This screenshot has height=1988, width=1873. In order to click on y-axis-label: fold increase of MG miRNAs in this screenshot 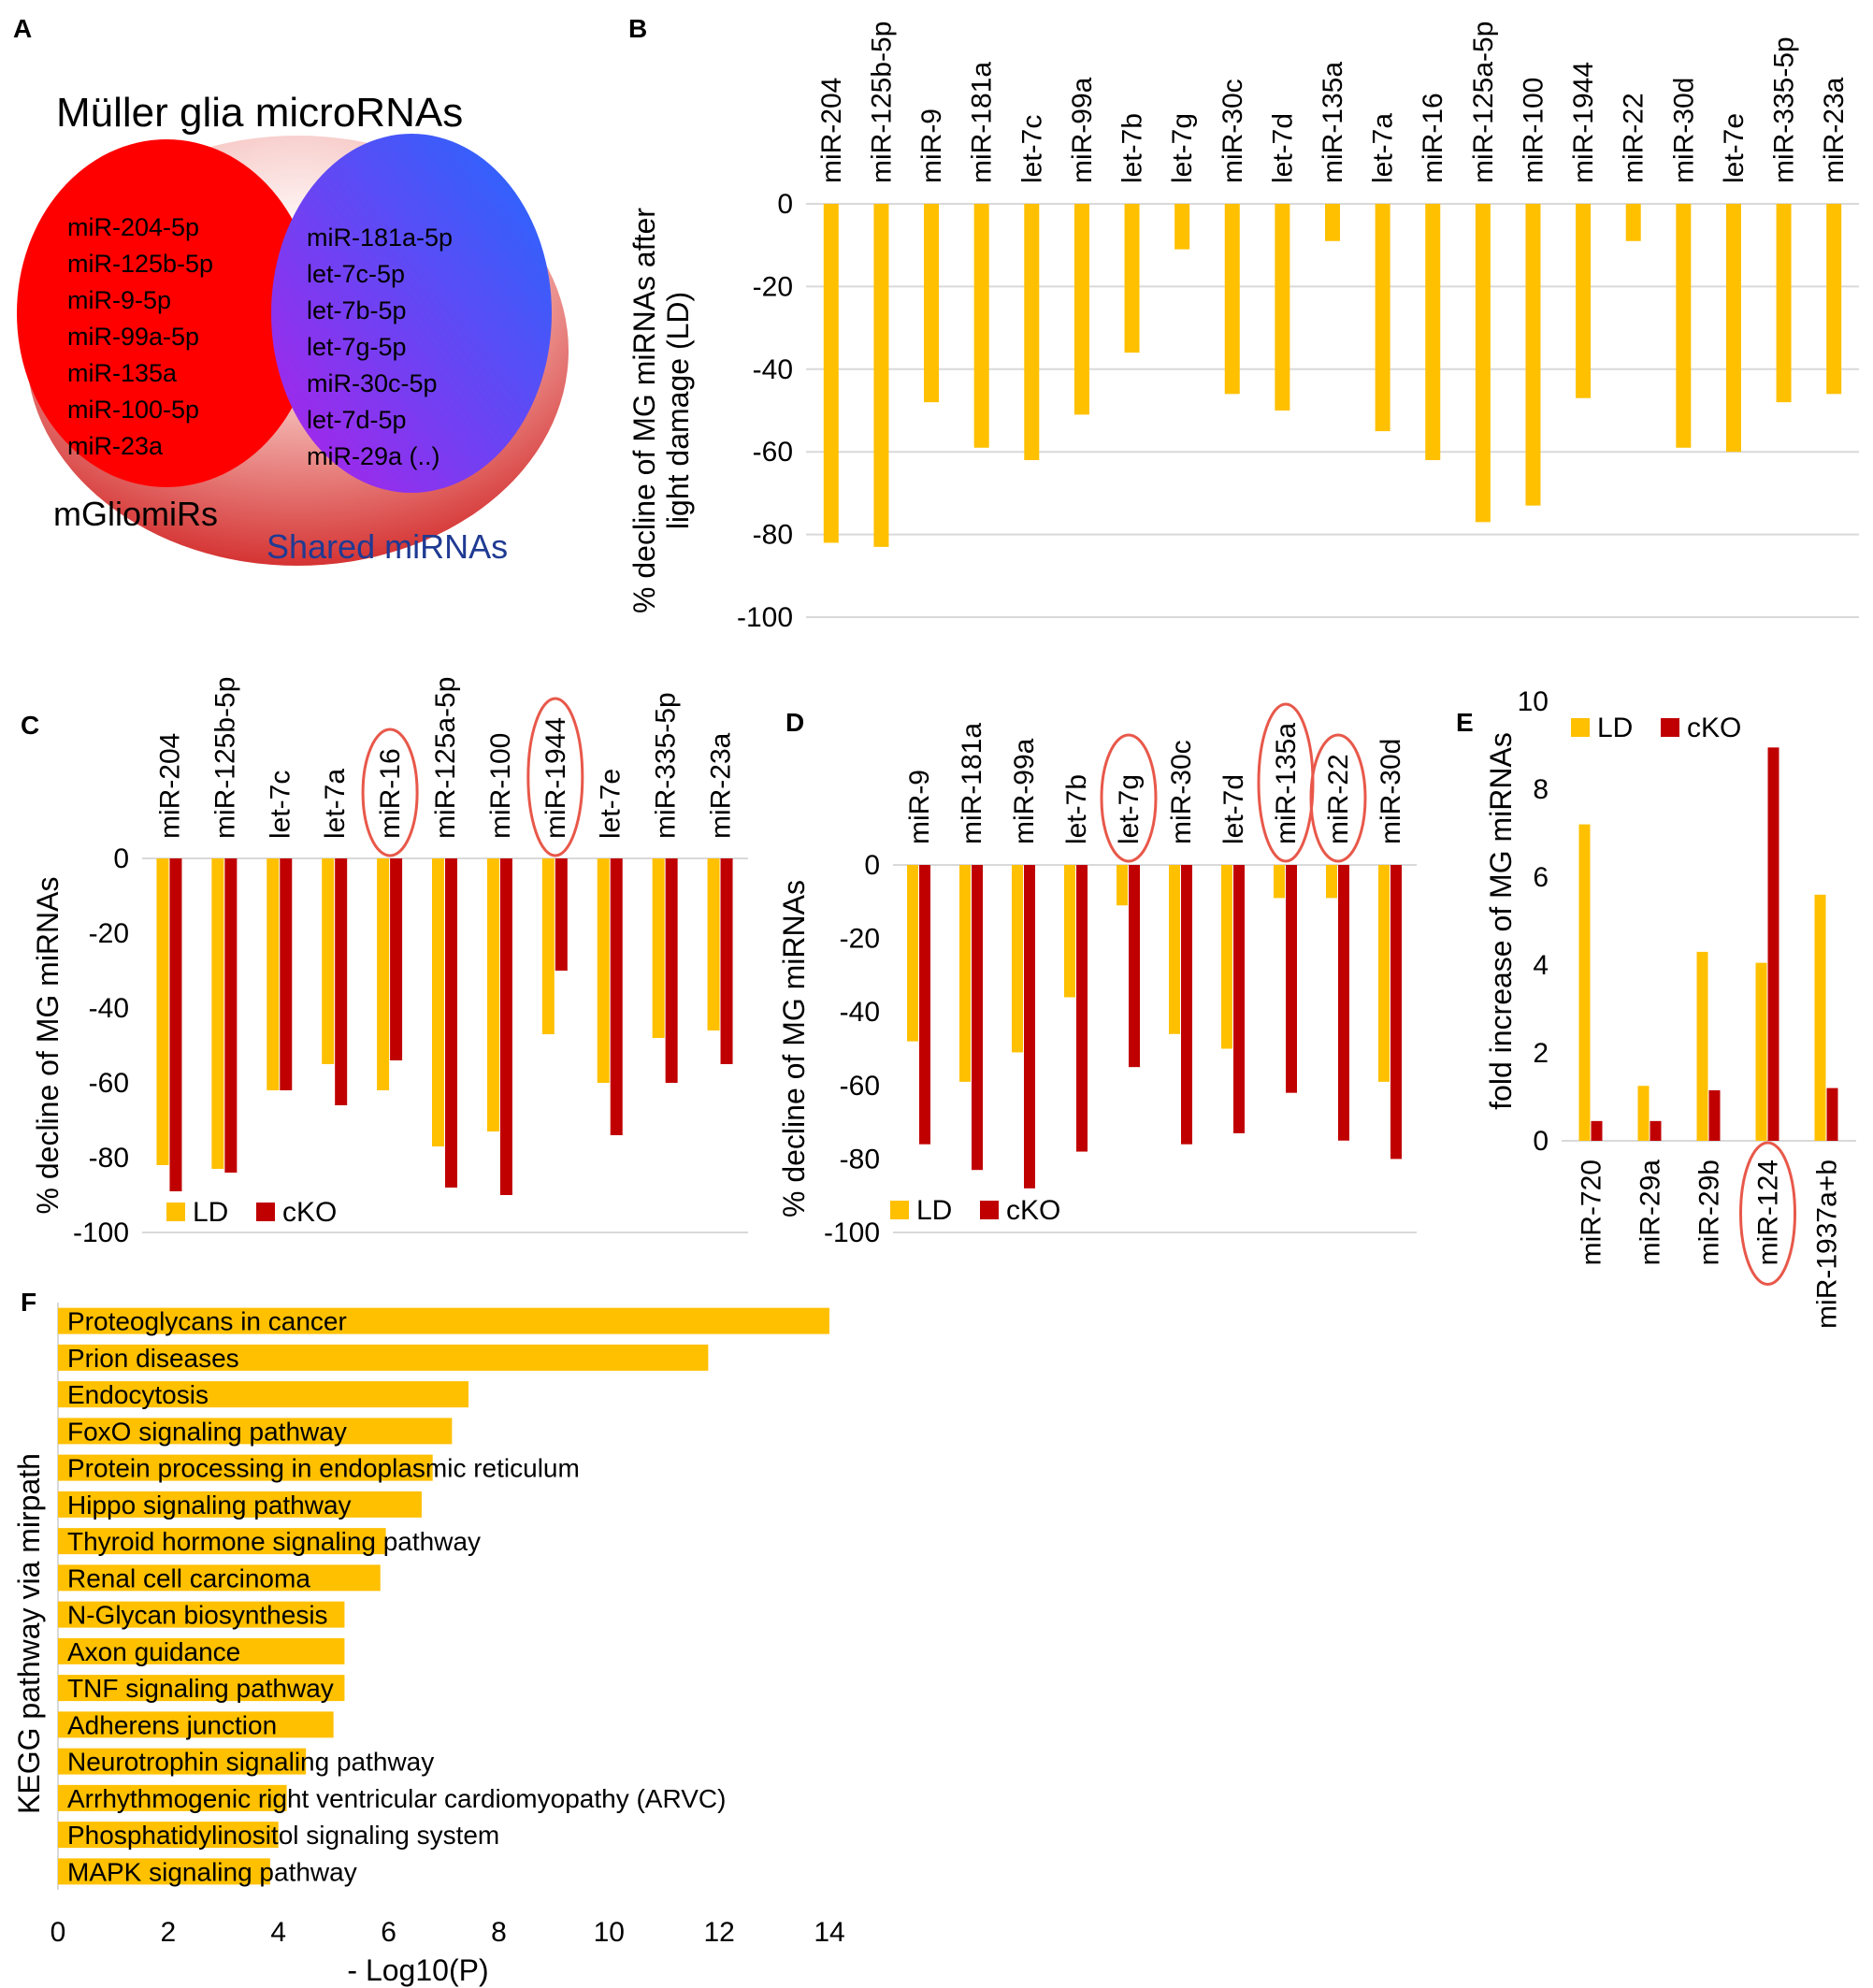, I will do `click(1501, 921)`.